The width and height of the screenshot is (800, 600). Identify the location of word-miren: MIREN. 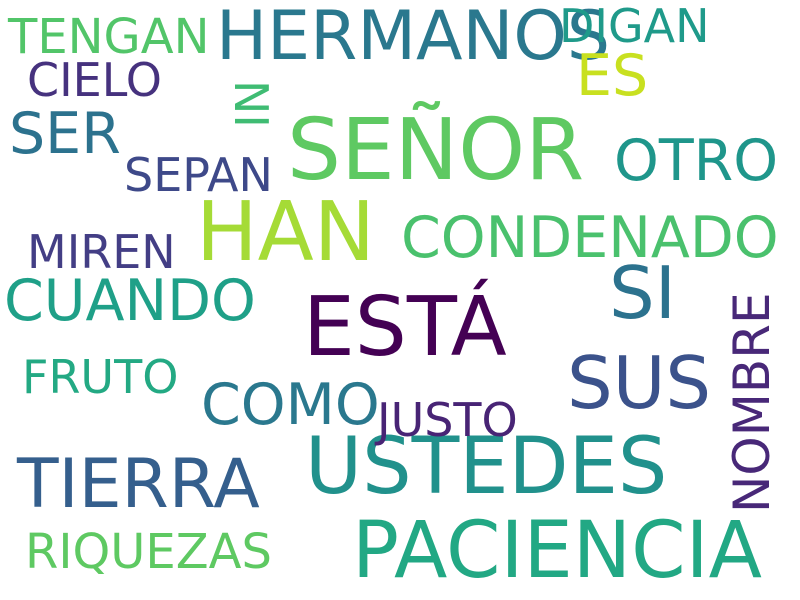
(101, 252).